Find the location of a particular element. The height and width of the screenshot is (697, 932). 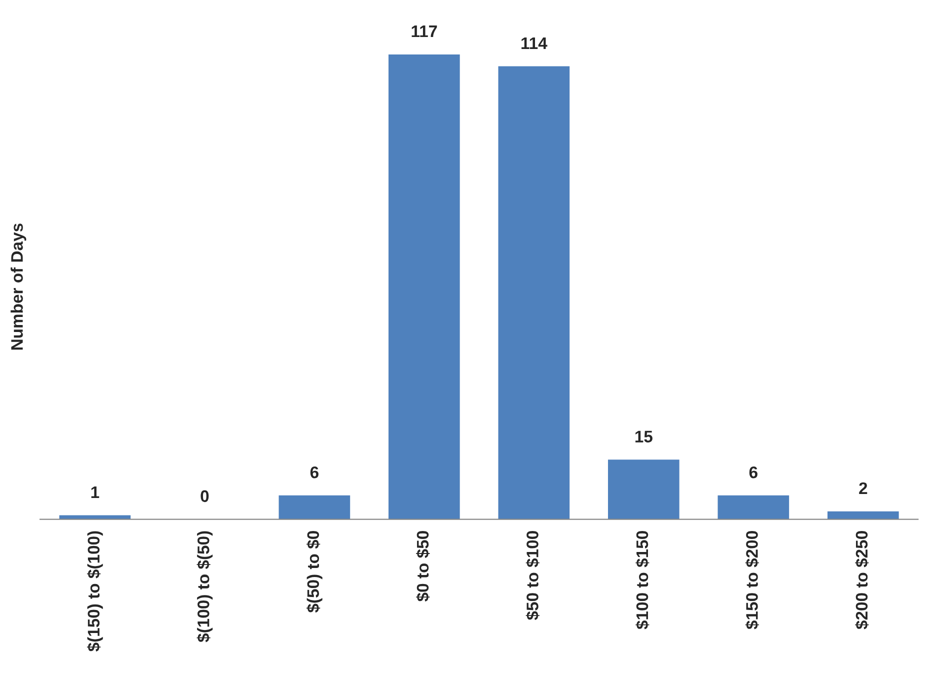

x-tick-label: $(50) to $0 is located at coordinates (314, 572).